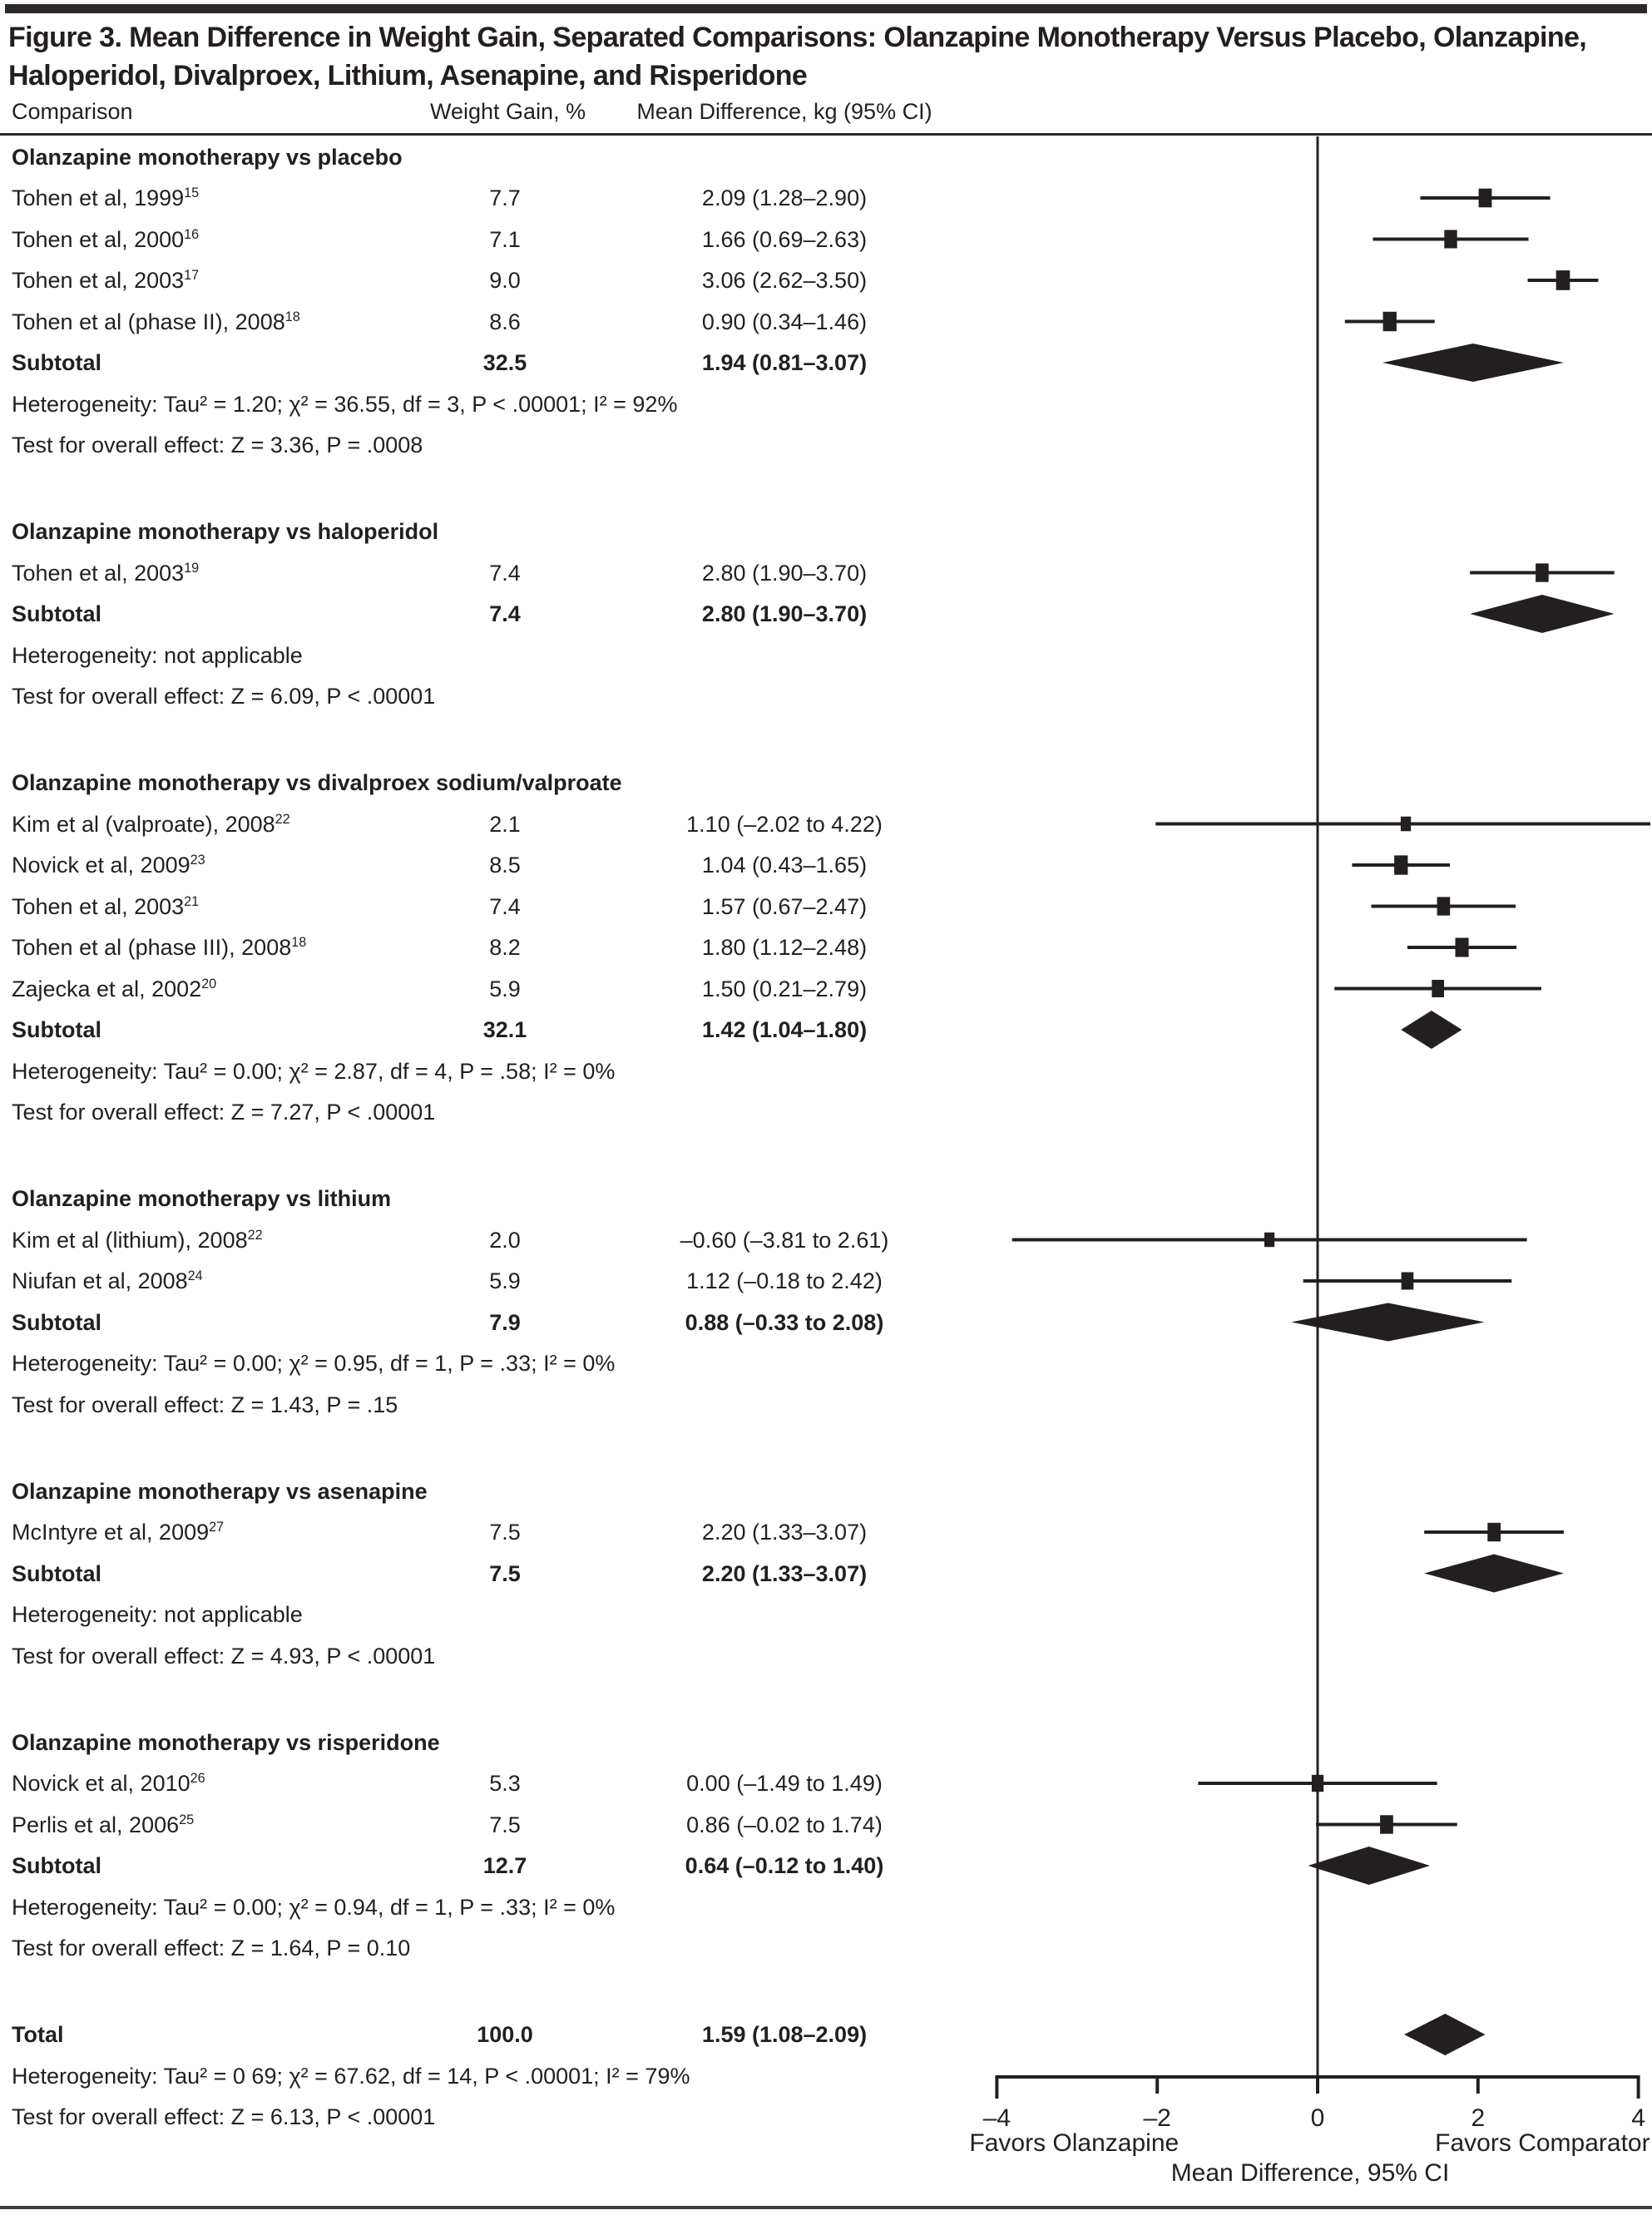  Describe the element at coordinates (478, 280) in the screenshot. I see `study-row: Tohen et al, 200317 9.0 3.06 (2.62–3.50)` at that location.